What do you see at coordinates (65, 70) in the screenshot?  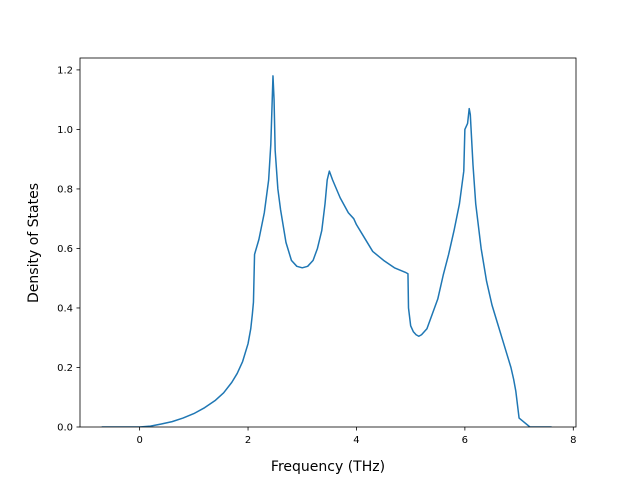 I see `y-tick-label: 1.2` at bounding box center [65, 70].